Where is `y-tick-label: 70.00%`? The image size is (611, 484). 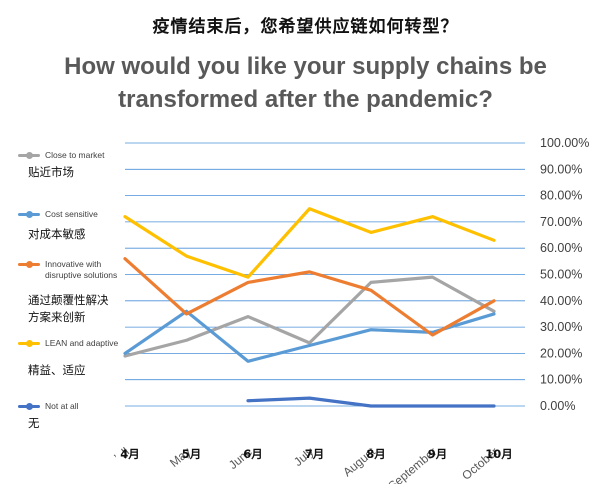
y-tick-label: 70.00% is located at coordinates (561, 222).